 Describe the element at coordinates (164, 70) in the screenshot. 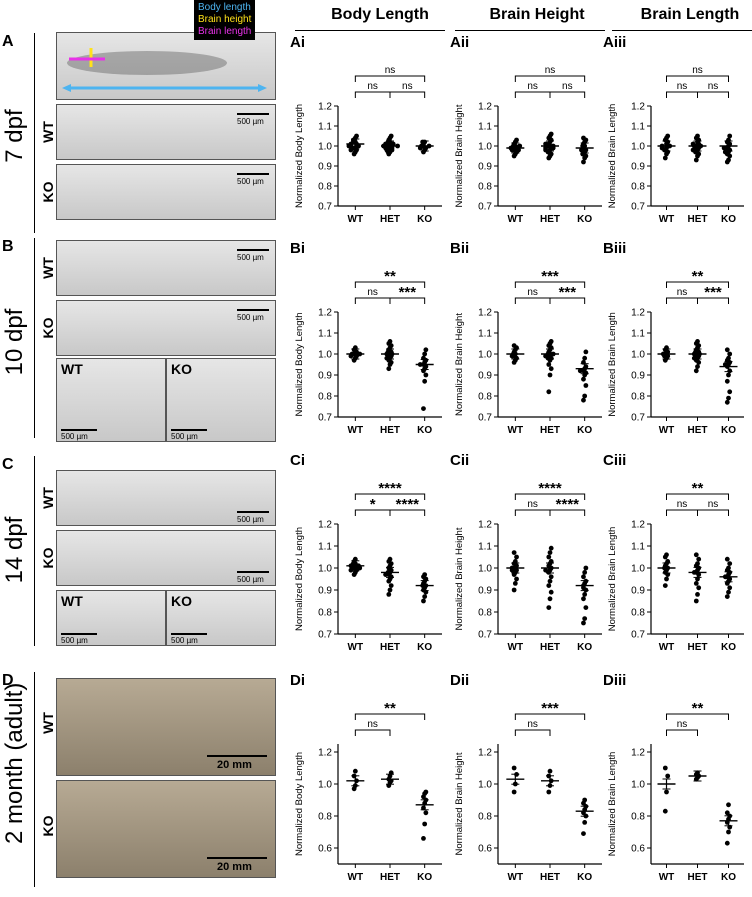

I see `fish-measurement-diagram` at that location.